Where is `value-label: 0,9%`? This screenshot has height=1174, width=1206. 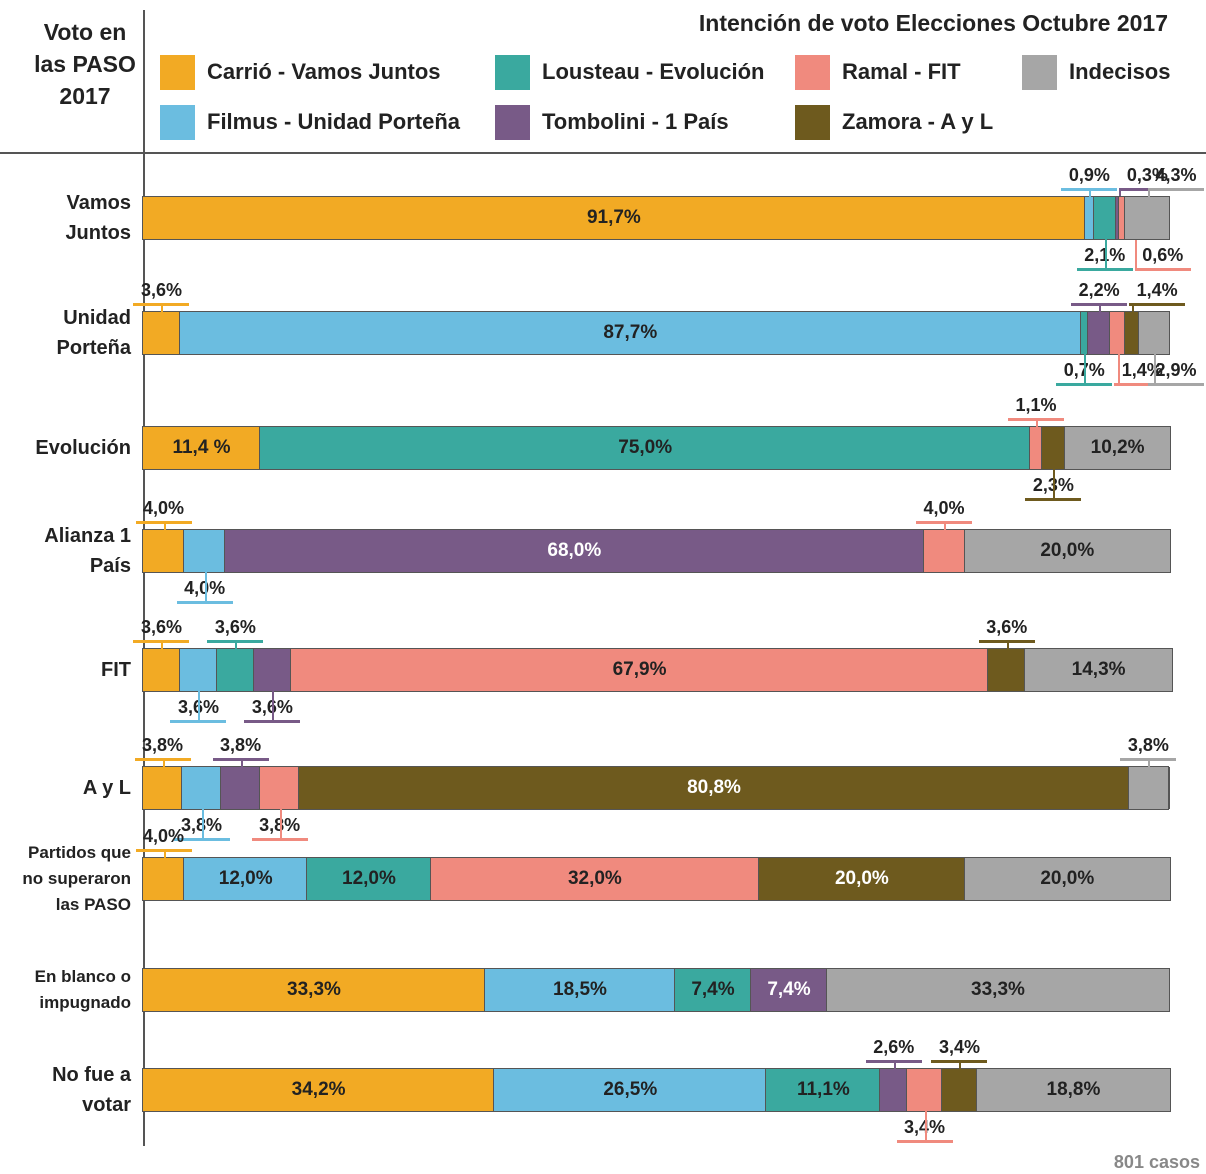
value-label: 0,9% is located at coordinates (1089, 175).